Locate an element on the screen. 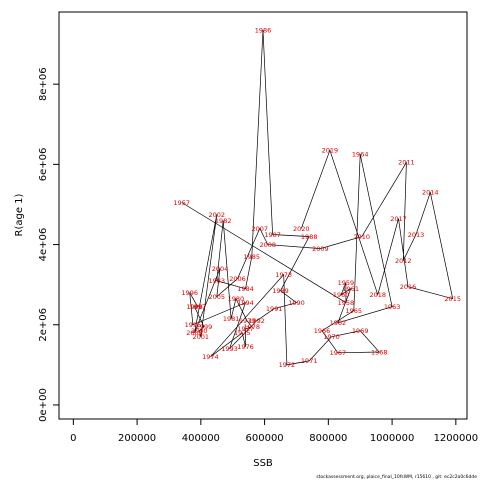 The width and height of the screenshot is (480, 480). y-tick-label: 4e+06 is located at coordinates (43, 245).